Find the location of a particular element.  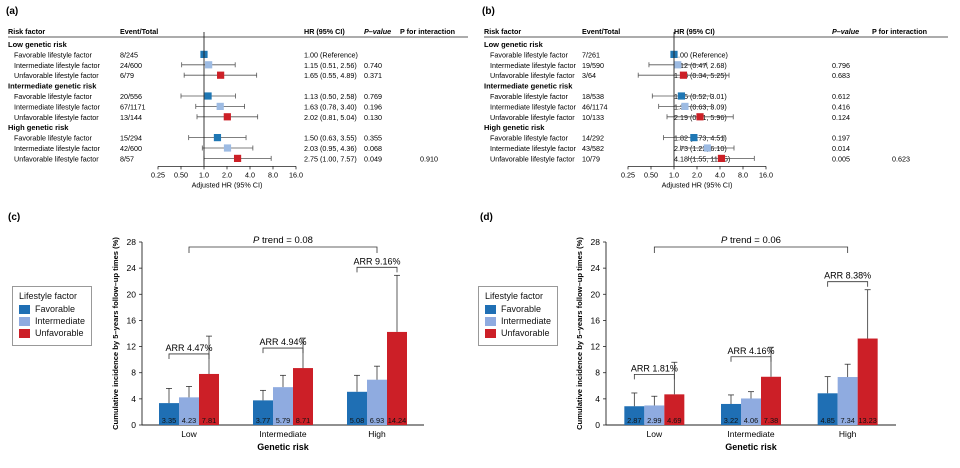

row-hr-text-a: 1.65 (0.55, 4.89) is located at coordinates (330, 75).